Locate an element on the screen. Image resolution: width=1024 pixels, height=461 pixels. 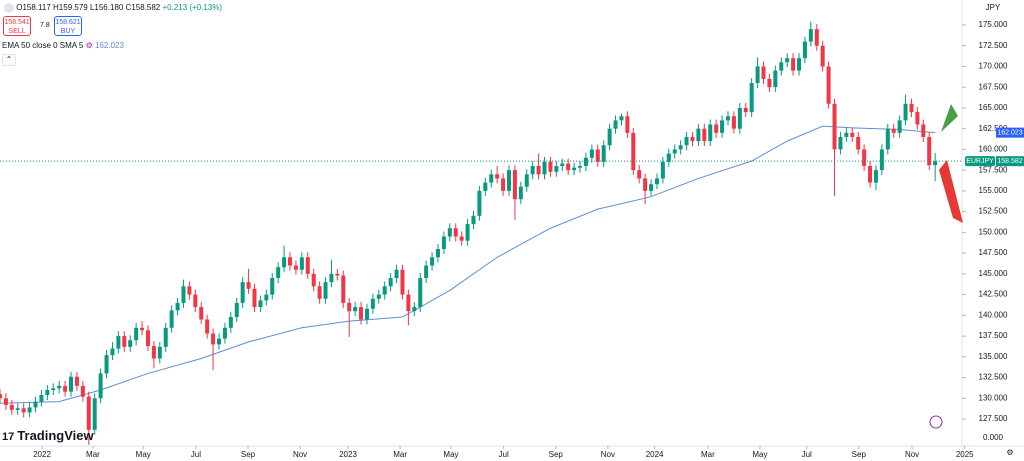
y-tick-label: 147.500 is located at coordinates (993, 252).